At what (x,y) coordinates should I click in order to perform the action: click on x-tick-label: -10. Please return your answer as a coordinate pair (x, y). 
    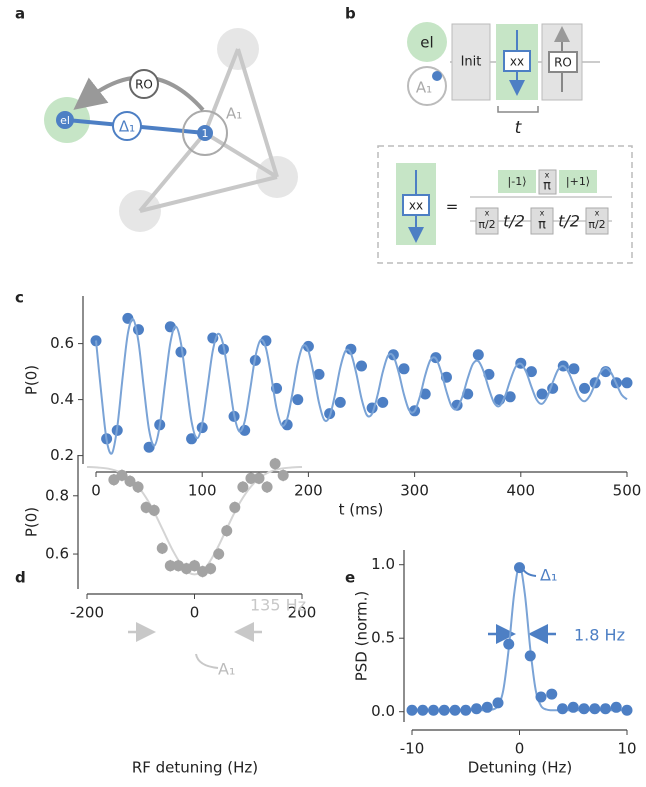
    Looking at the image, I should click on (412, 749).